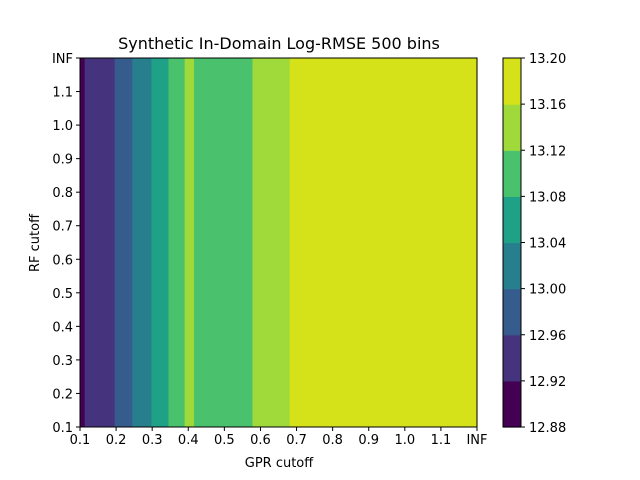  Describe the element at coordinates (62, 294) in the screenshot. I see `y-tick-label: 0.5` at that location.